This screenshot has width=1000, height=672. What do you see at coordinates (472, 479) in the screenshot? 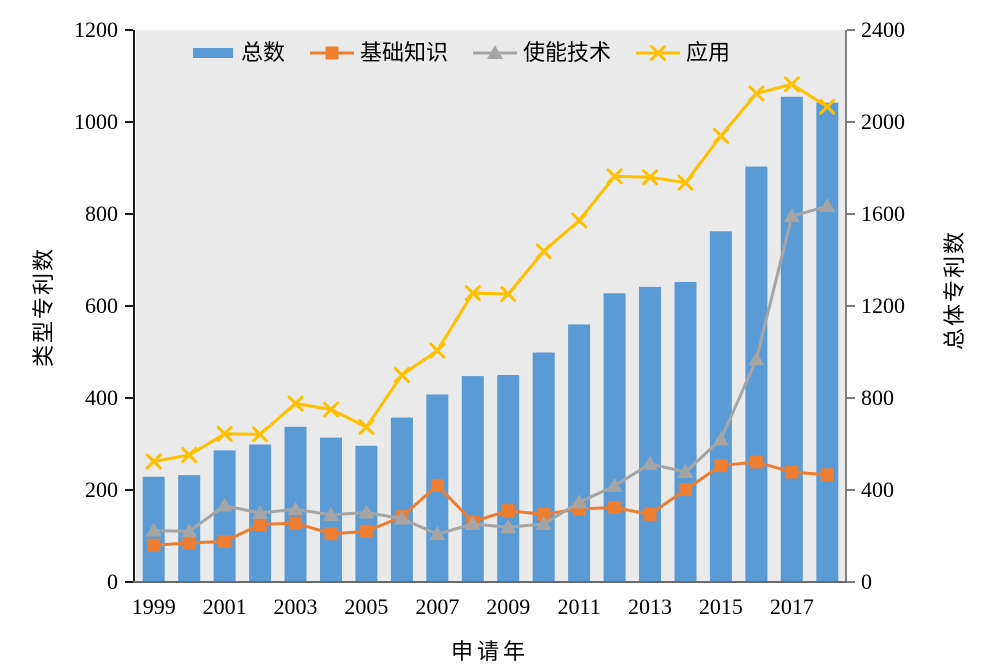
I see `bar-2008` at bounding box center [472, 479].